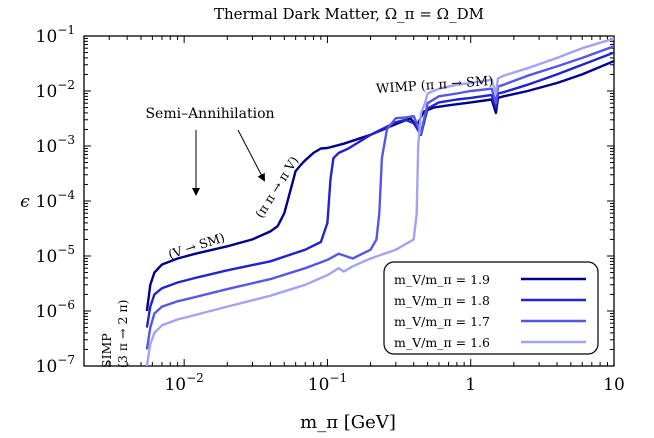 Image resolution: width=654 pixels, height=438 pixels. I want to click on x-tick-label: 10⁻¹, so click(327, 383).